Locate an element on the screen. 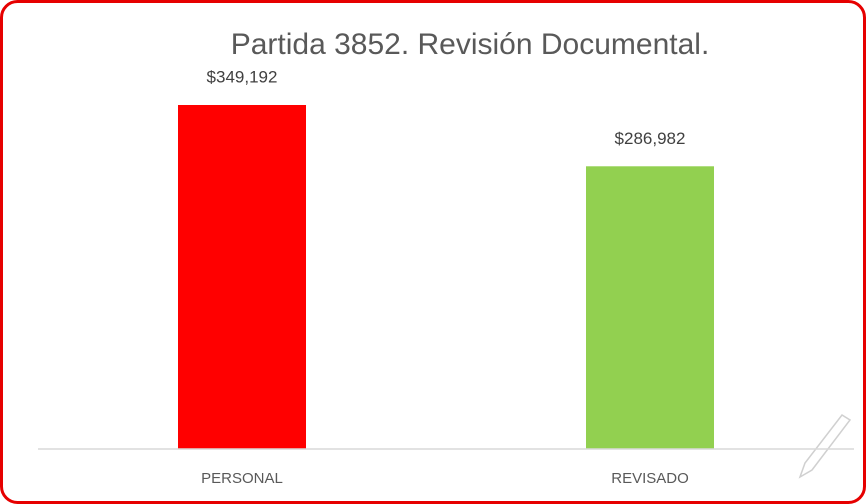  x-tick-label: PERSONAL is located at coordinates (242, 478).